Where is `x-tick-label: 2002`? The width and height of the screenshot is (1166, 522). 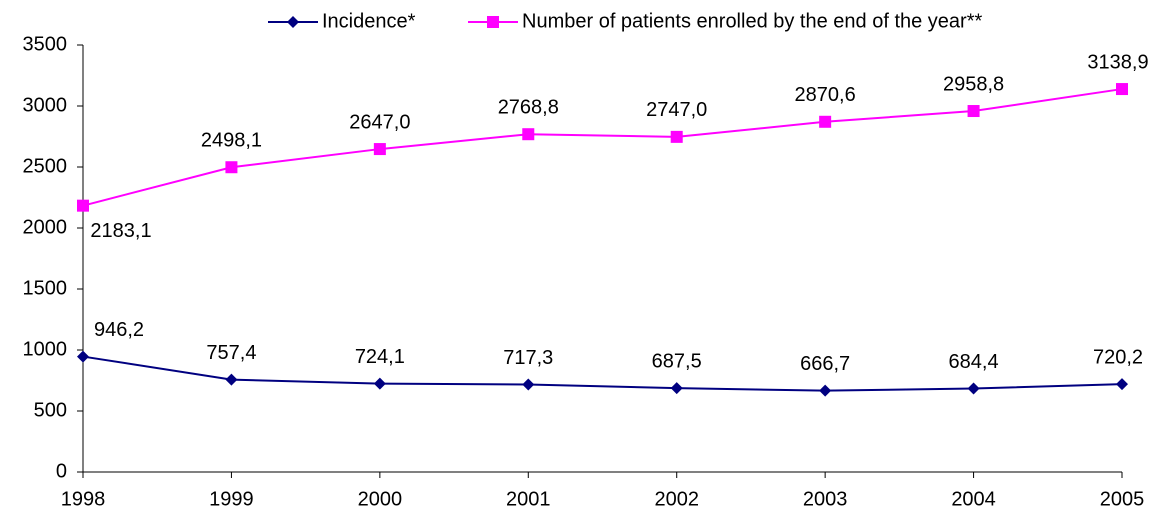
x-tick-label: 2002 is located at coordinates (676, 499).